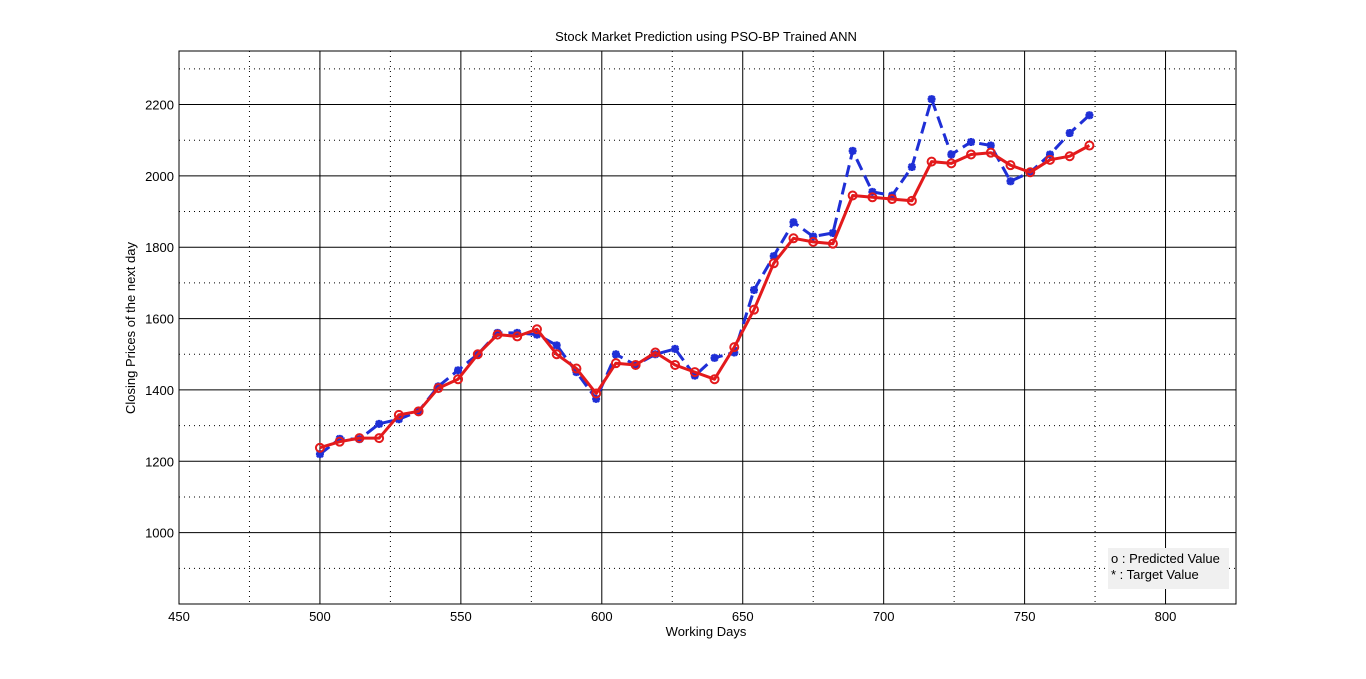 The image size is (1366, 679). I want to click on x-tick-label: 750, so click(1025, 616).